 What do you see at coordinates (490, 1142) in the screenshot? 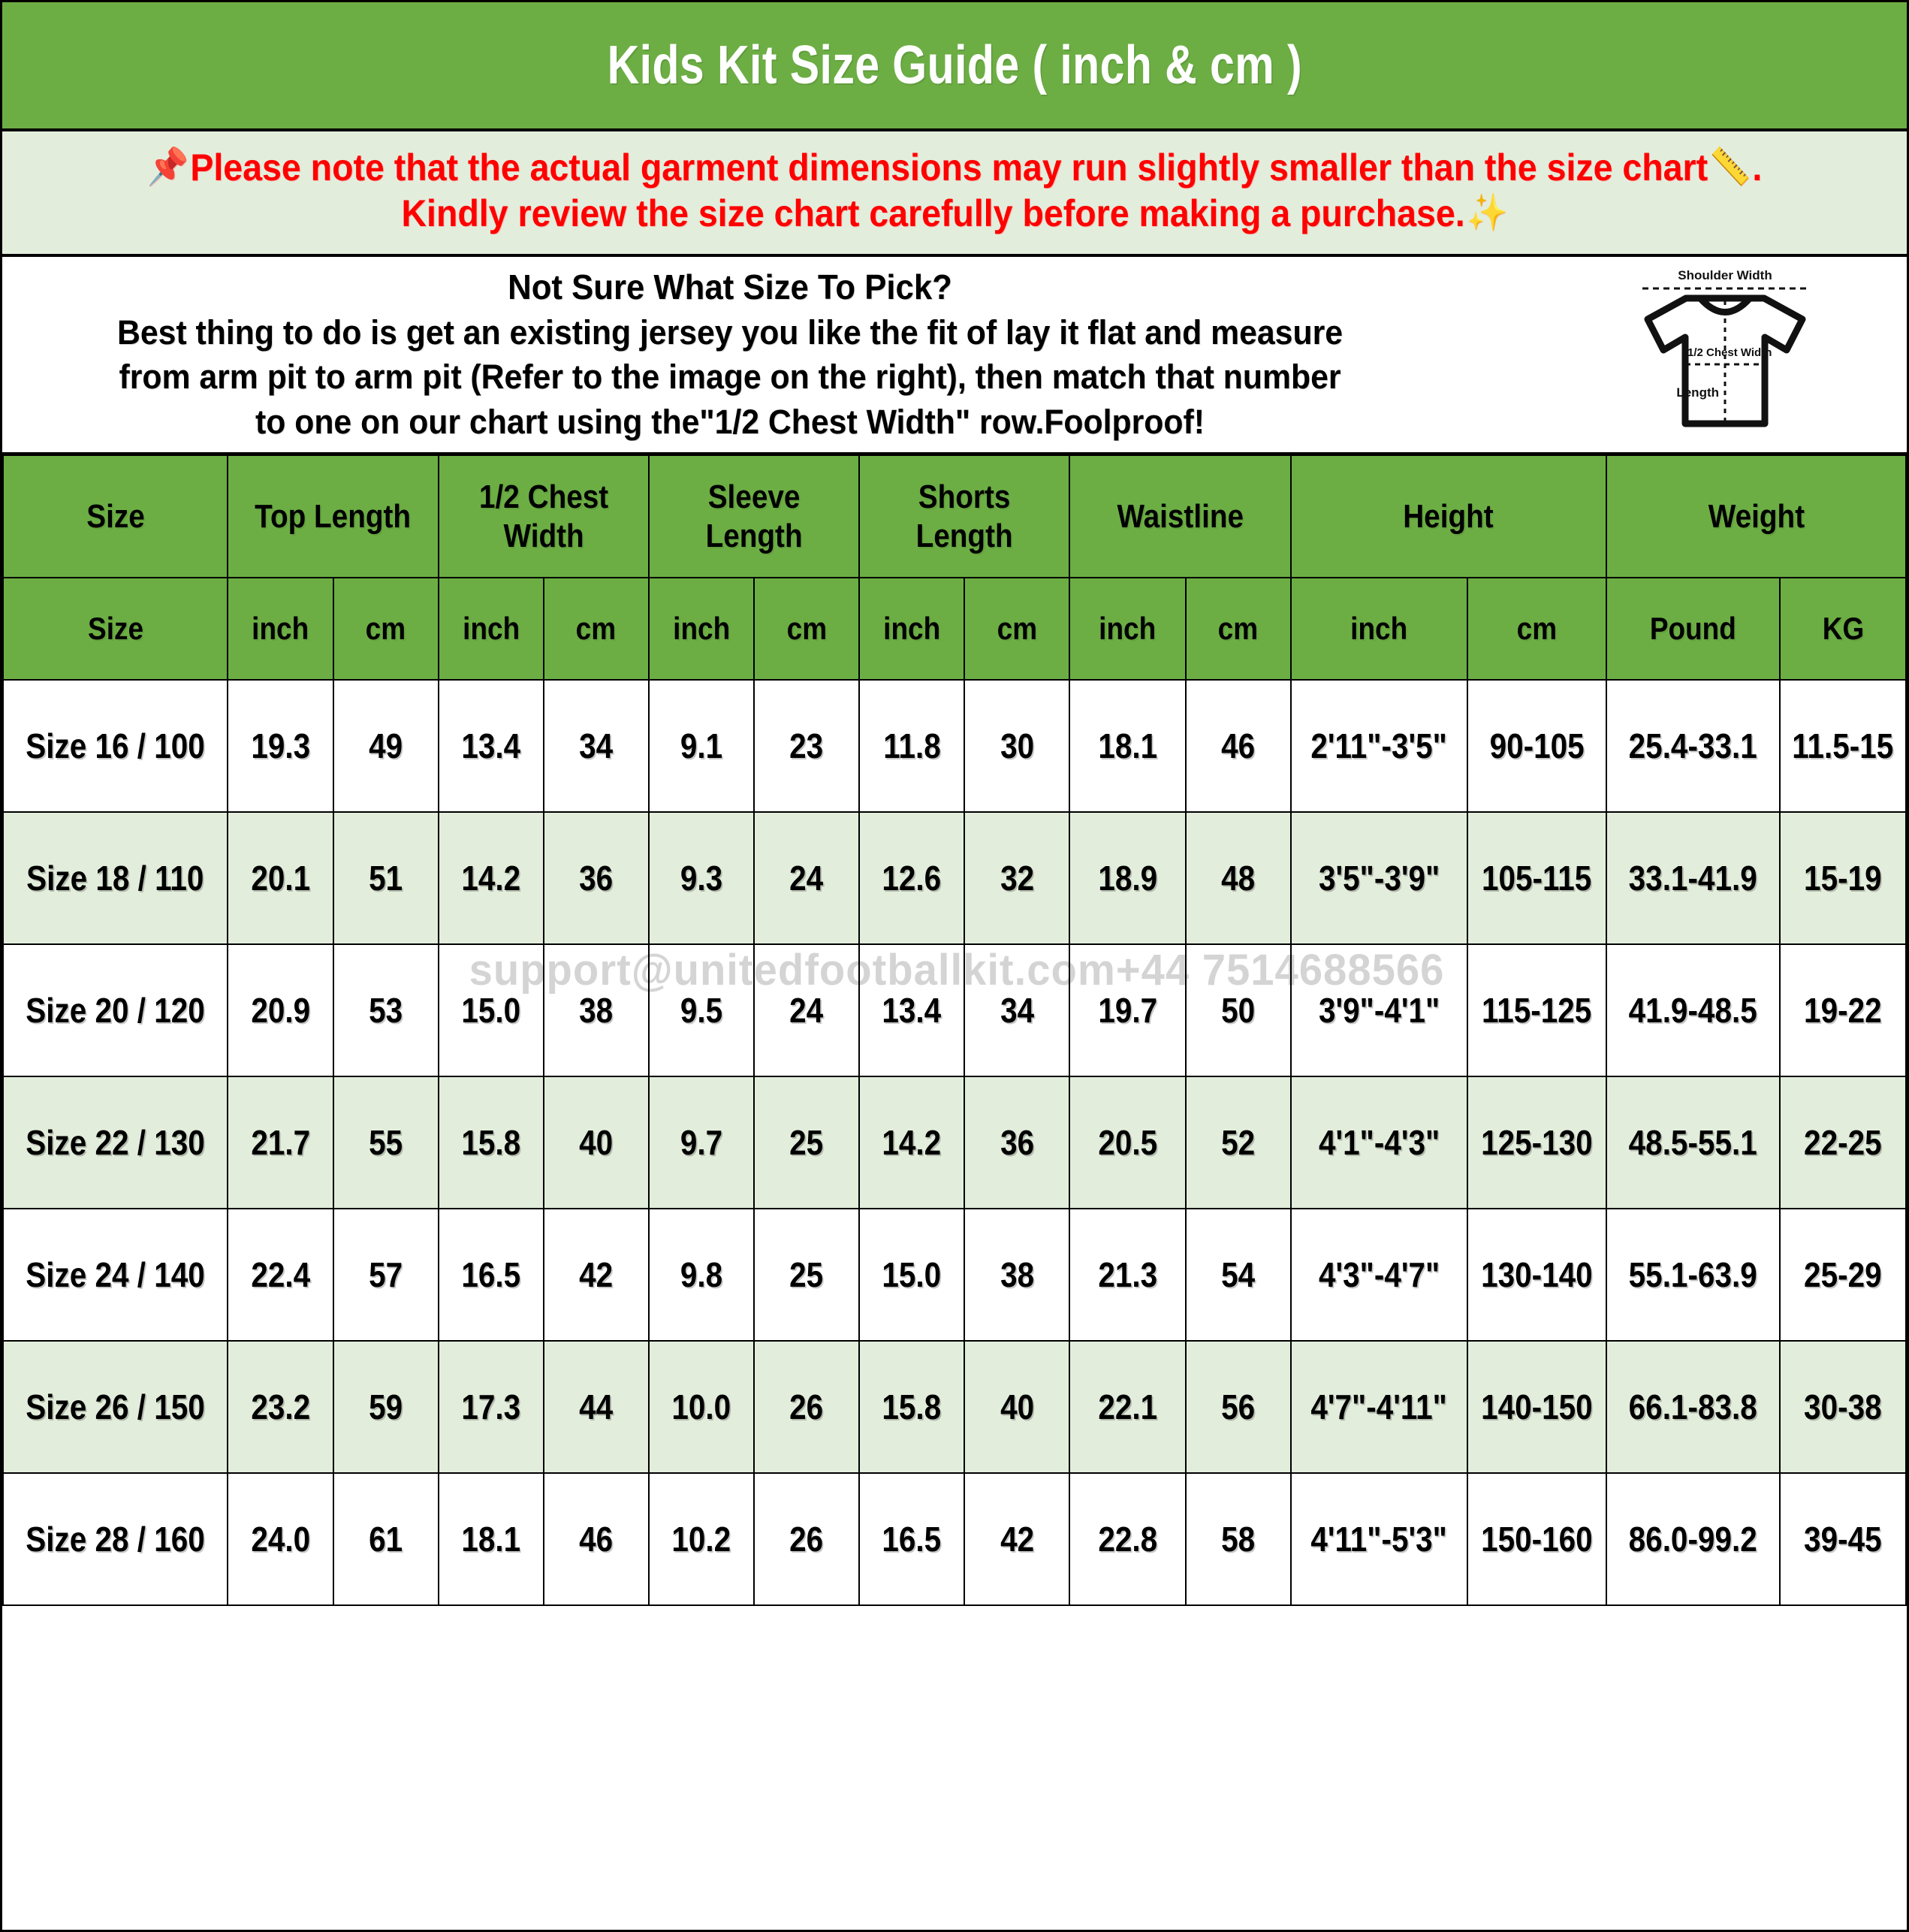
I see `cell-half-chest-inch: 15.8` at bounding box center [490, 1142].